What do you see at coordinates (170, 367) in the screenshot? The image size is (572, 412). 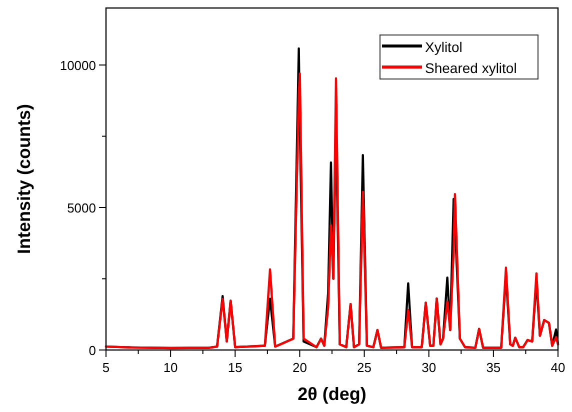 I see `x-tick-label: 10` at bounding box center [170, 367].